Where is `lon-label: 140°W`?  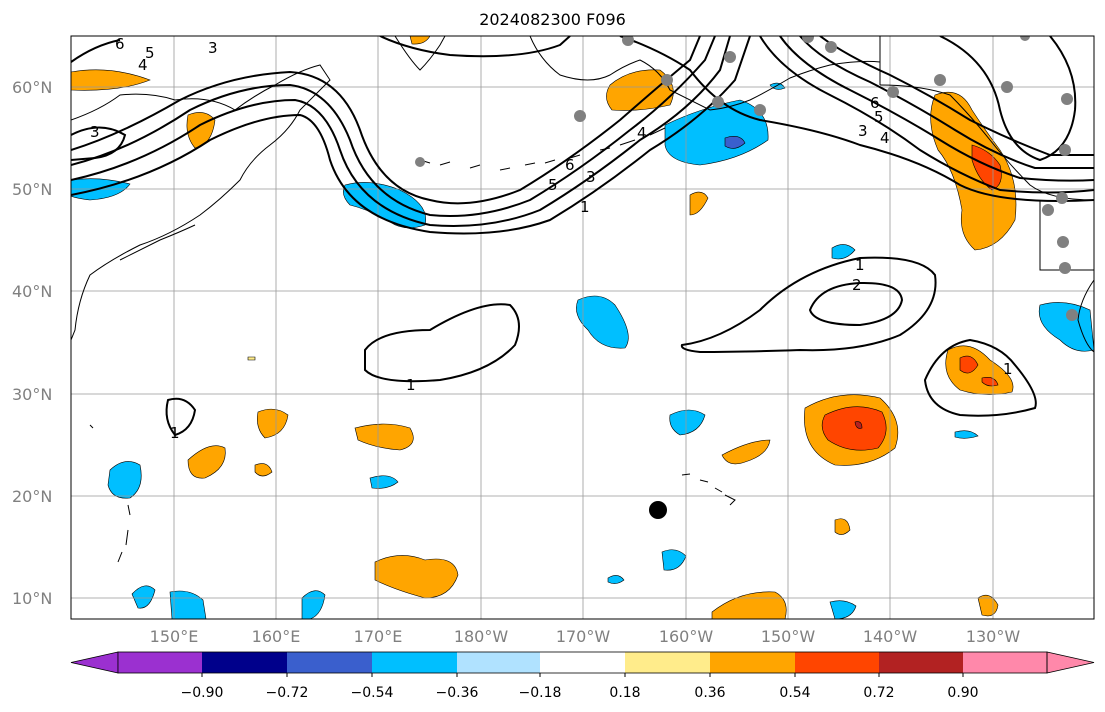 lon-label: 140°W is located at coordinates (890, 636).